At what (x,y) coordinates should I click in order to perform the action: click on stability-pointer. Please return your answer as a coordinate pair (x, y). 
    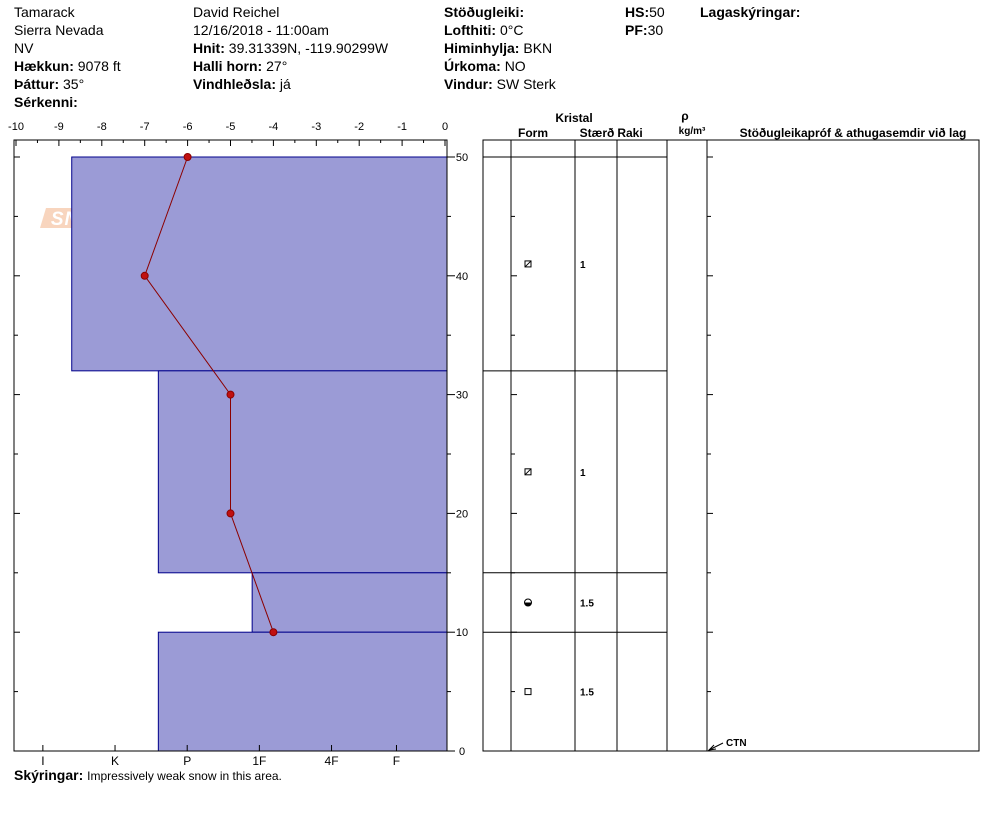
    Looking at the image, I should click on (716, 746).